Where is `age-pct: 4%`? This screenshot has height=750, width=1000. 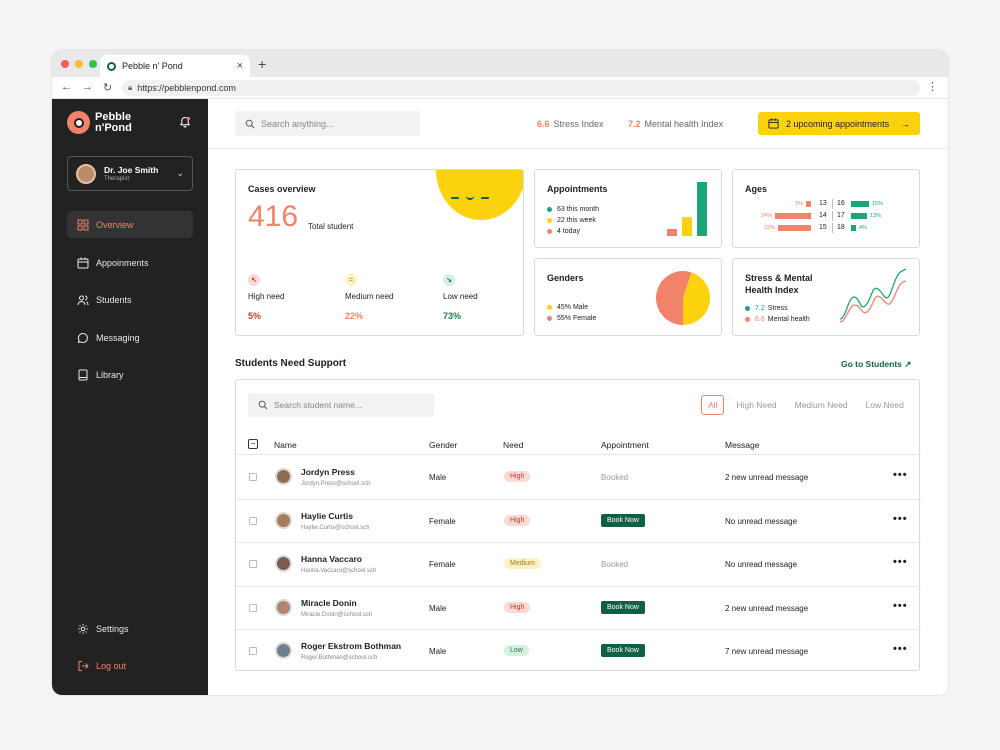
age-pct: 4% is located at coordinates (863, 227).